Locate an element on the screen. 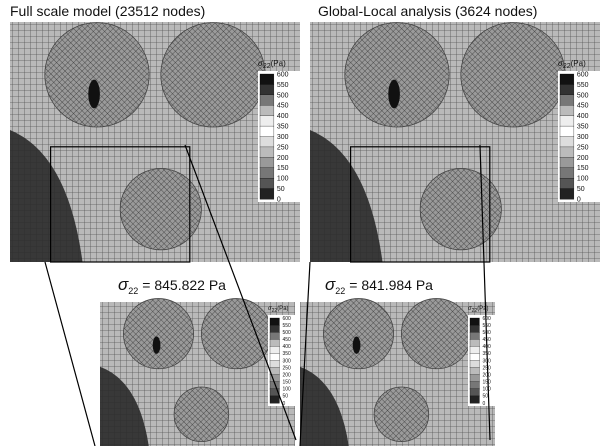 The width and height of the screenshot is (606, 446). result-label: σ22 = 841.984 Pa is located at coordinates (379, 285).